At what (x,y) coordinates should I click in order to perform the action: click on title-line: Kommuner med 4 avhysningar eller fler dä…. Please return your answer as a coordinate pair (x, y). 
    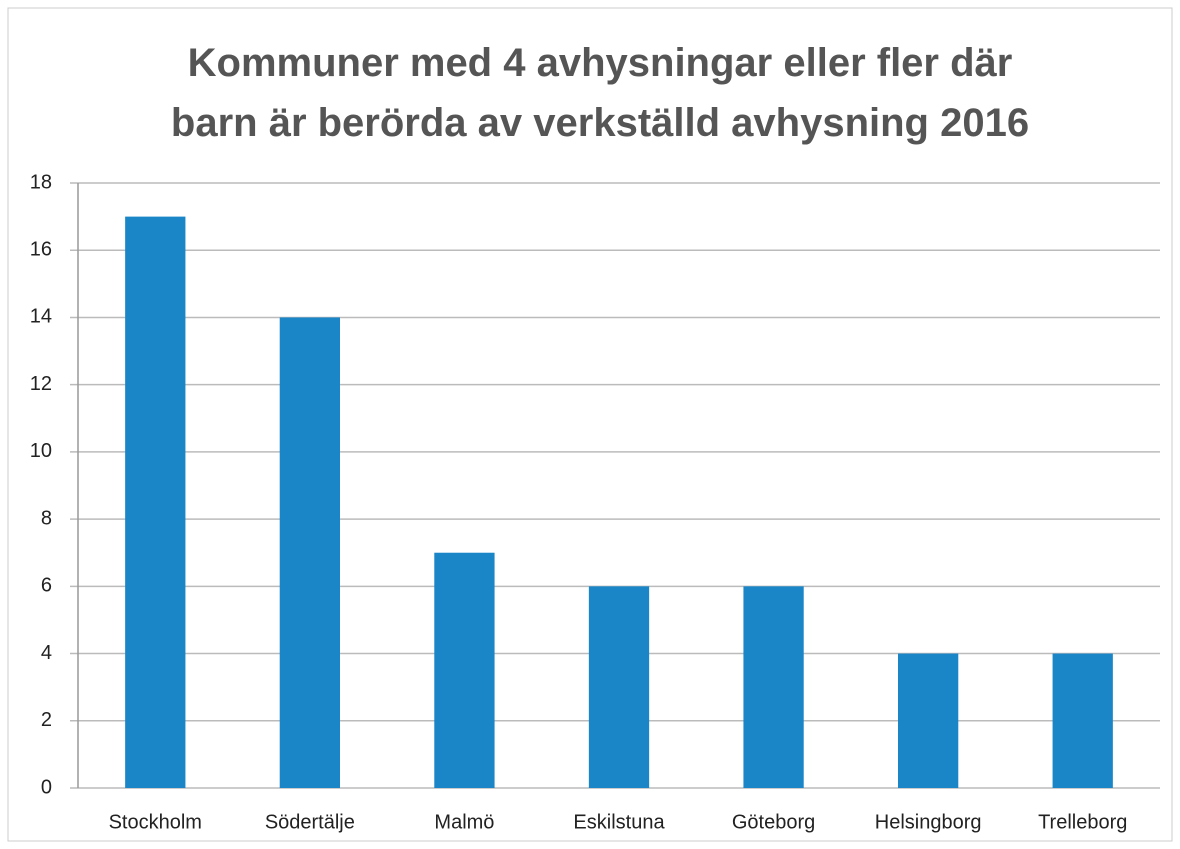
    Looking at the image, I should click on (600, 63).